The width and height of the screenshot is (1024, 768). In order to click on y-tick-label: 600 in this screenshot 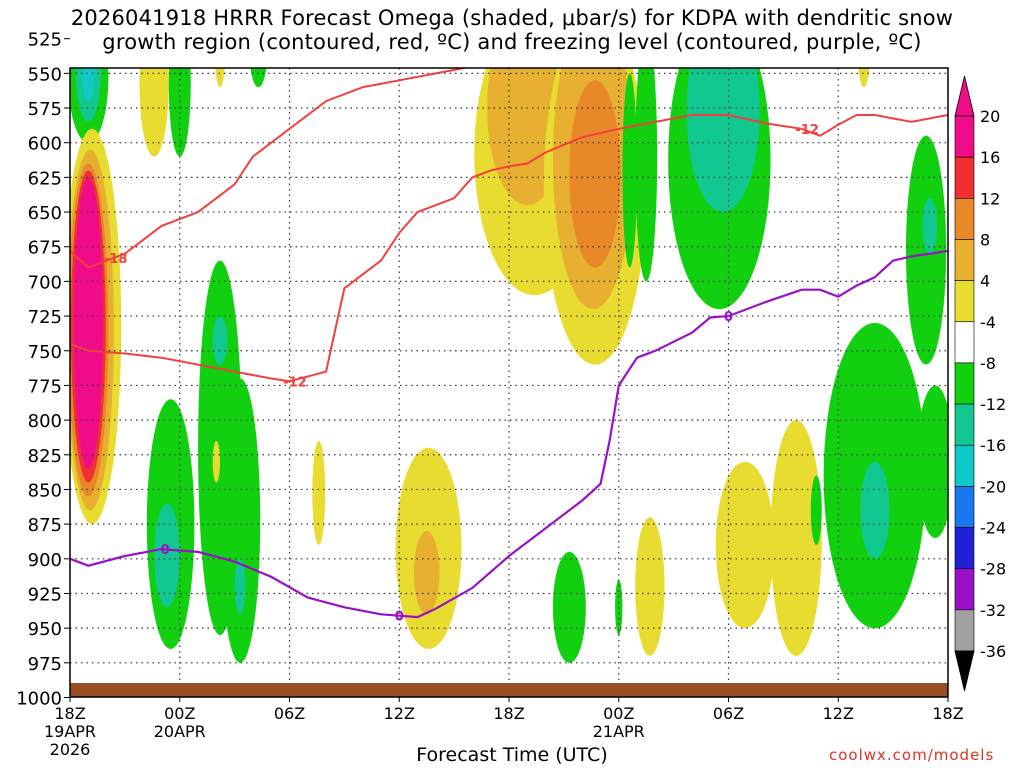, I will do `click(45, 144)`.